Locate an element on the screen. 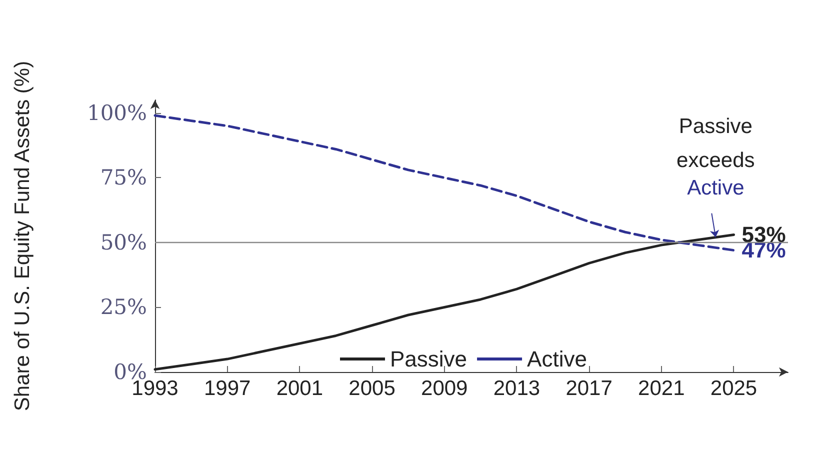 This screenshot has width=816, height=465. x-tick-label: 2009 is located at coordinates (444, 388).